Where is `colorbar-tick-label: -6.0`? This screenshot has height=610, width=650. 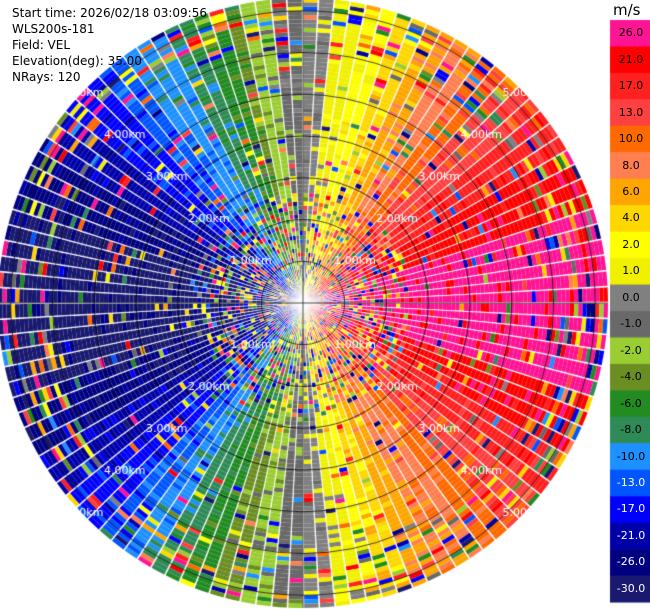
colorbar-tick-label: -6.0 is located at coordinates (631, 403).